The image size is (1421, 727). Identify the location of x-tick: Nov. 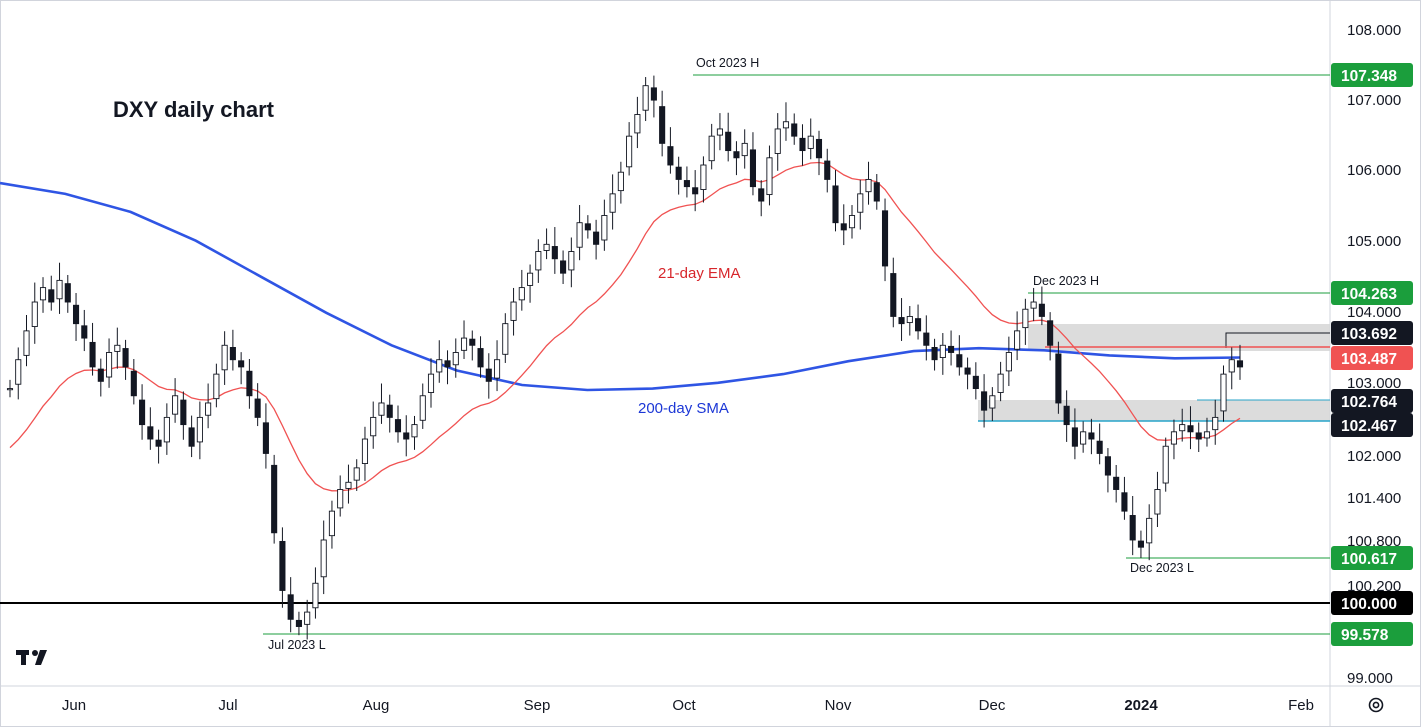
(838, 705).